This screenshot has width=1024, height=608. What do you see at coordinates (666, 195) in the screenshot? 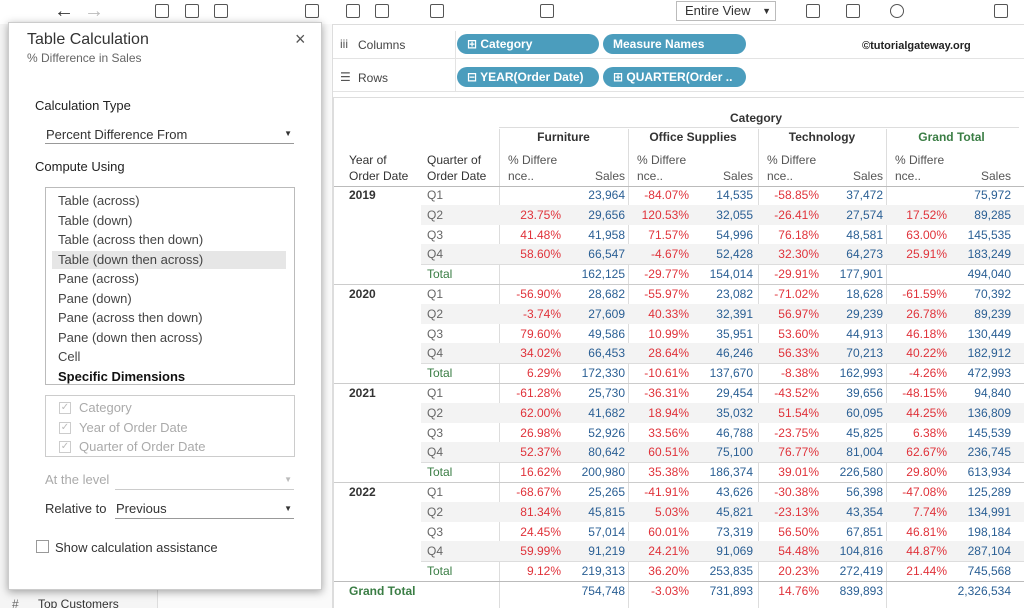
I see `percent-difference: -84.07%` at bounding box center [666, 195].